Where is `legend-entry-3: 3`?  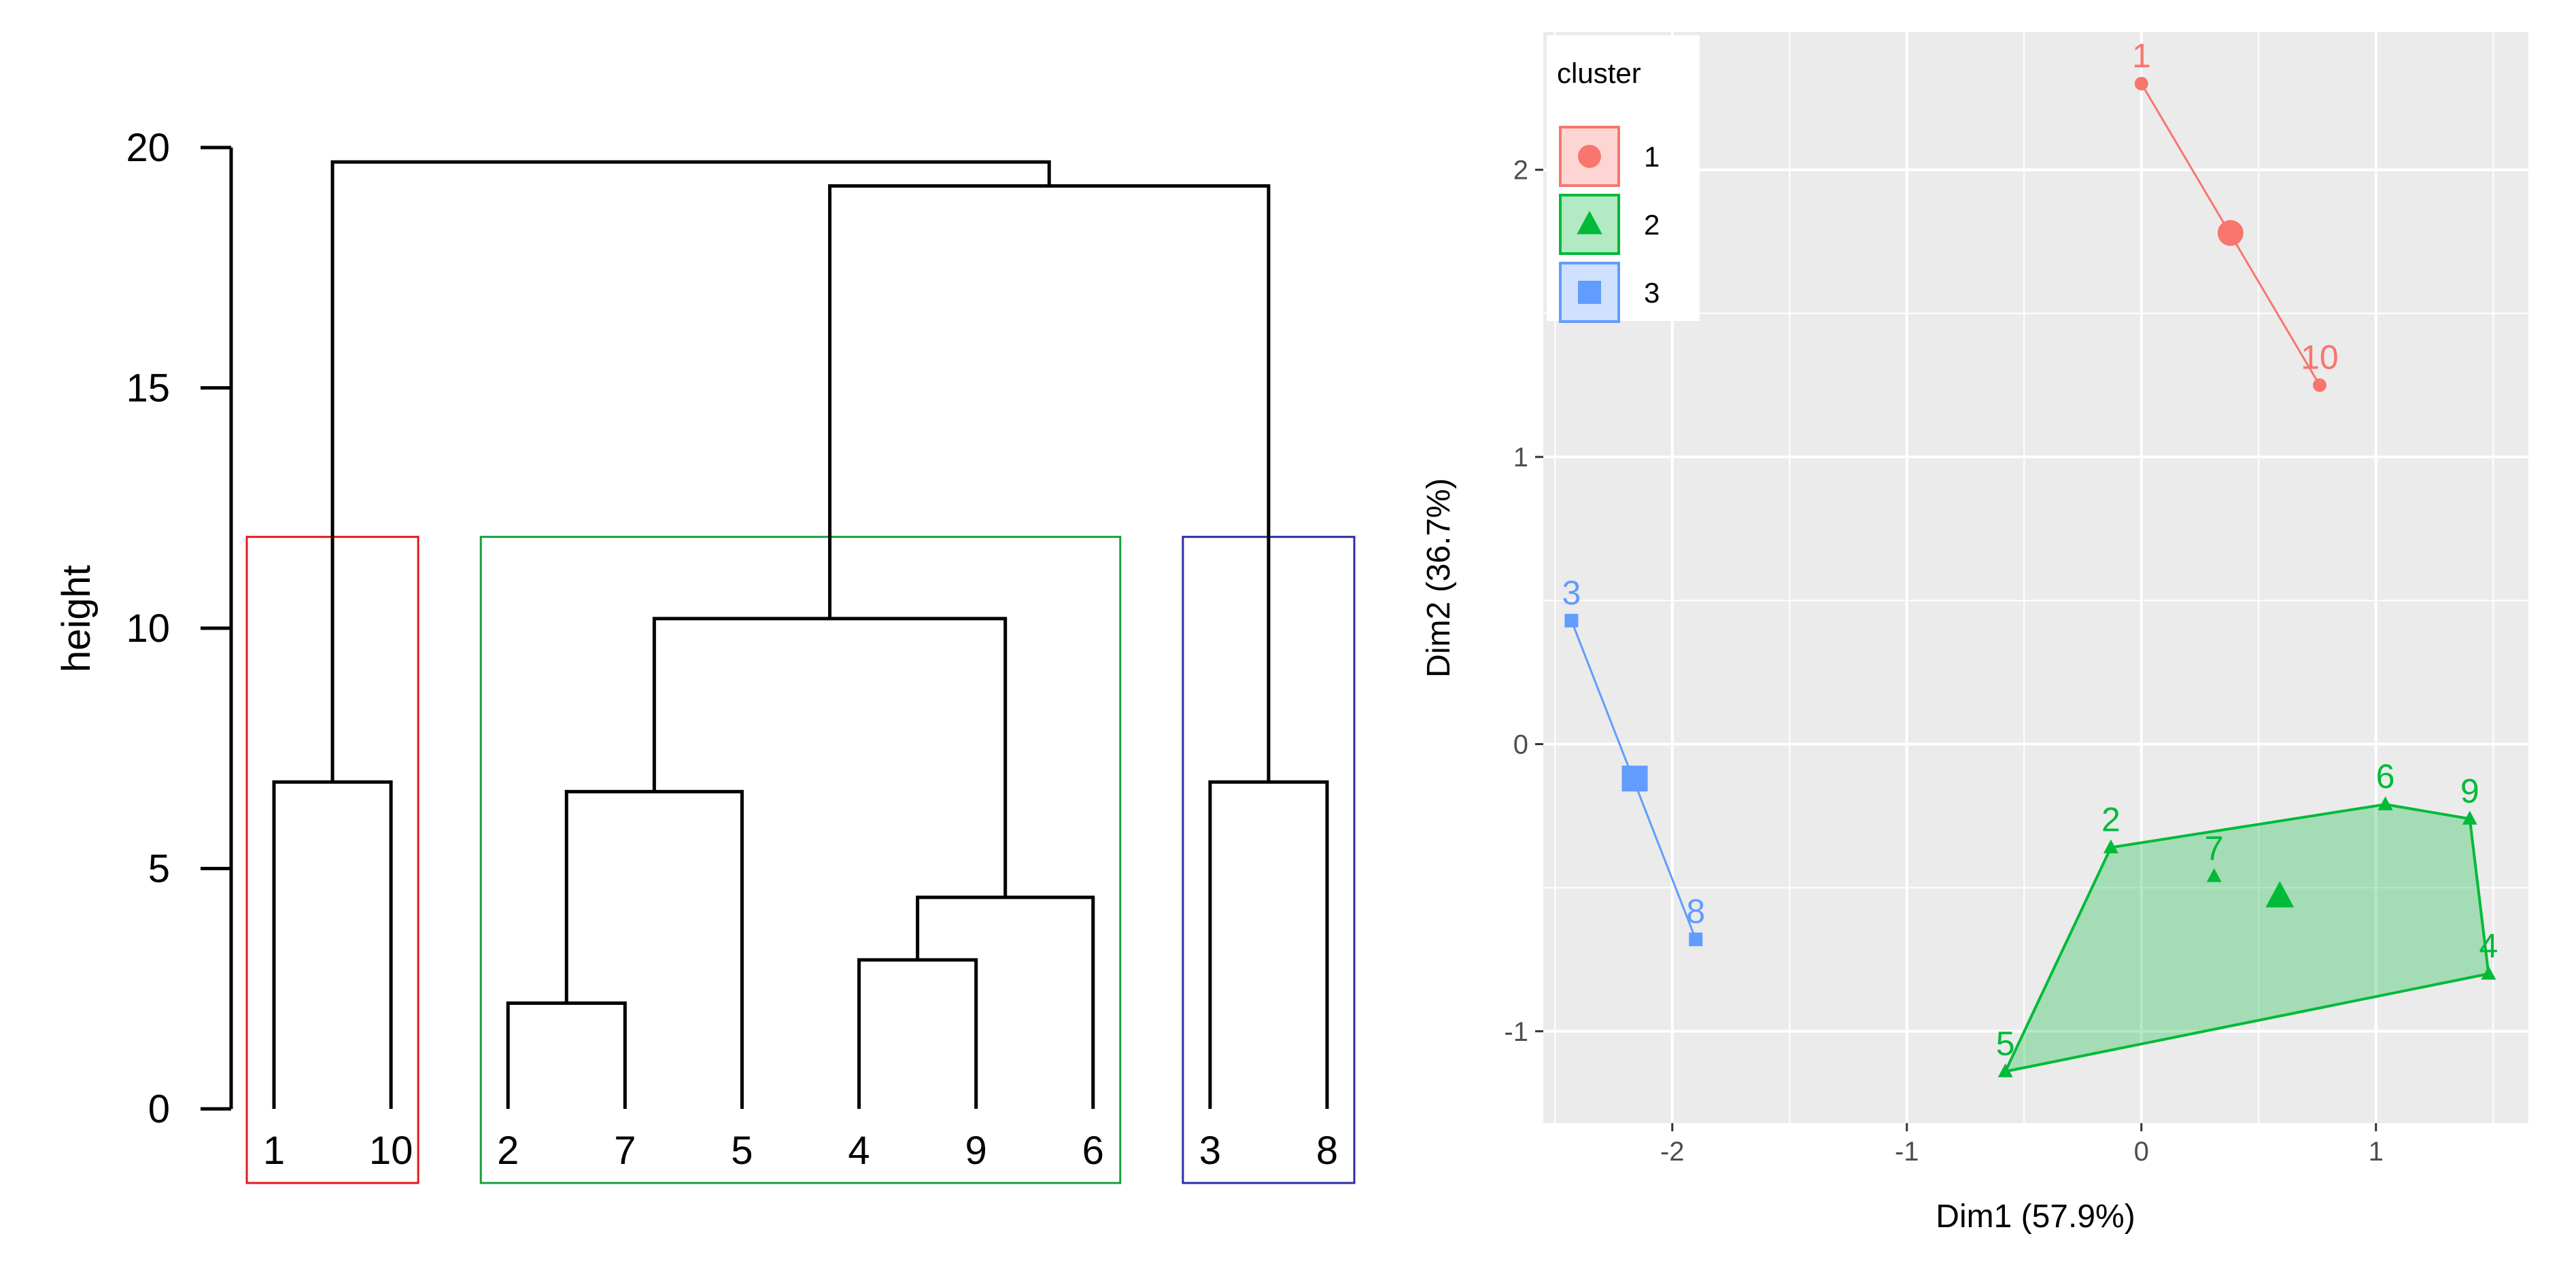
legend-entry-3: 3 is located at coordinates (1609, 292).